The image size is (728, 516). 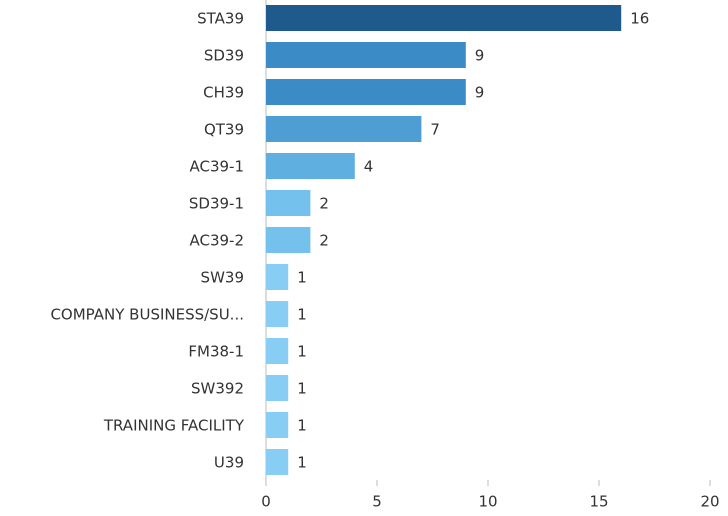 What do you see at coordinates (598, 502) in the screenshot?
I see `x-tick-label: 15` at bounding box center [598, 502].